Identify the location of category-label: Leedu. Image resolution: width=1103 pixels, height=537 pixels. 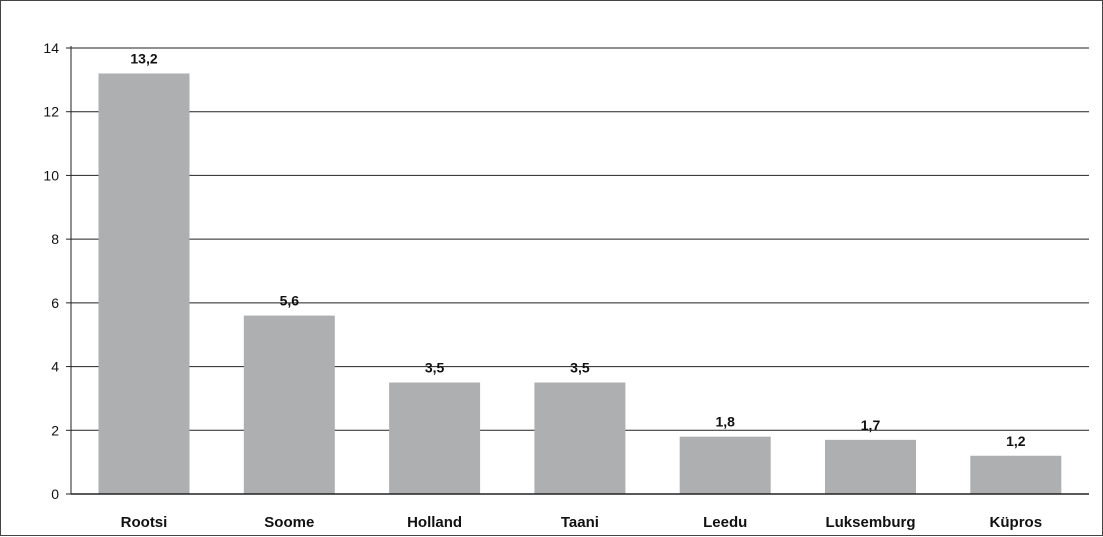
(725, 522).